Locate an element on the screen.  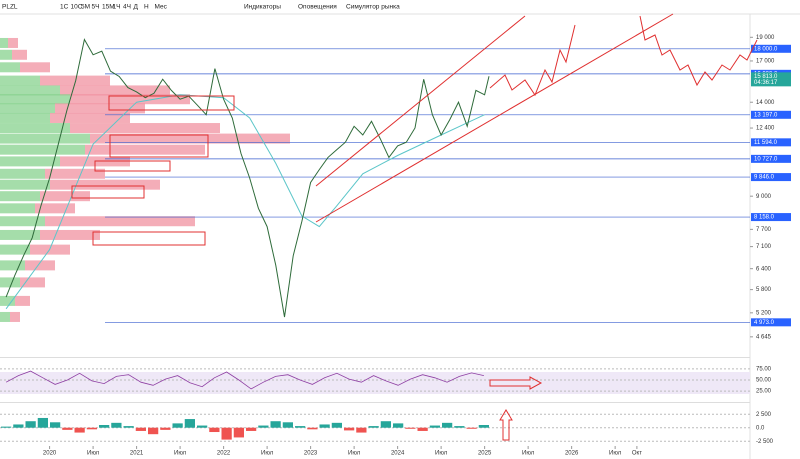
rsi-band is located at coordinates (375, 383).